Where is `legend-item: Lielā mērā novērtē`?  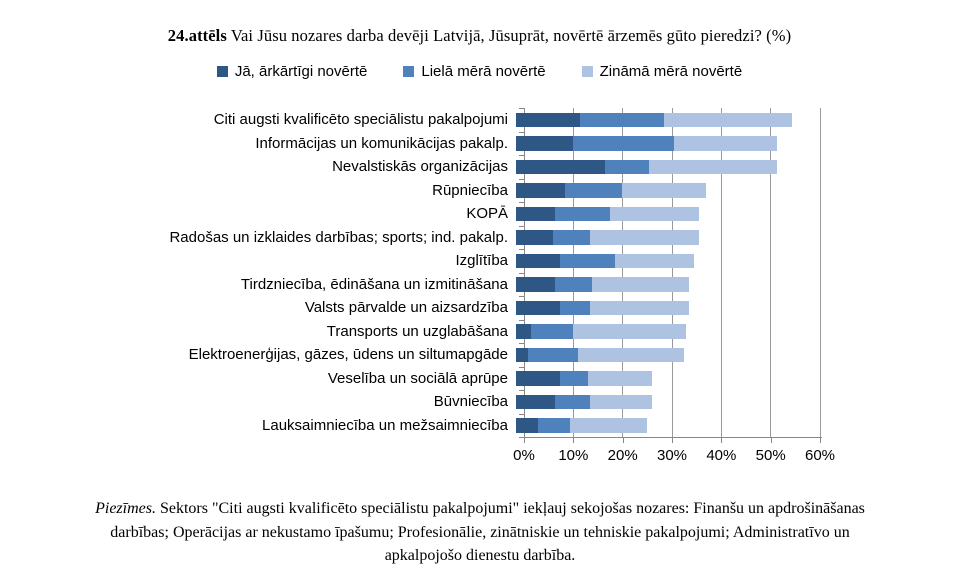 legend-item: Lielā mērā novērtē is located at coordinates (474, 71).